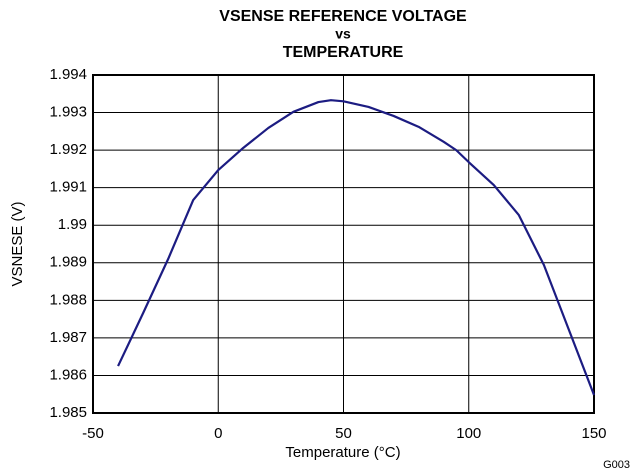 The height and width of the screenshot is (472, 634). Describe the element at coordinates (68, 149) in the screenshot. I see `y-tick-label: 1.992` at that location.